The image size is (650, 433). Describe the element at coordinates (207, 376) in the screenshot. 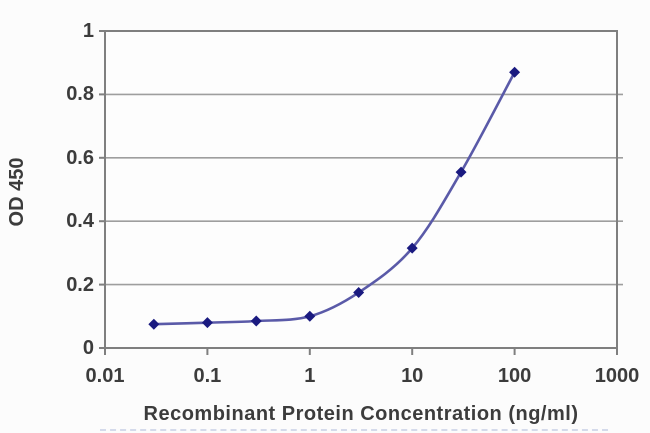

I see `x-tick-label: 0.1` at that location.